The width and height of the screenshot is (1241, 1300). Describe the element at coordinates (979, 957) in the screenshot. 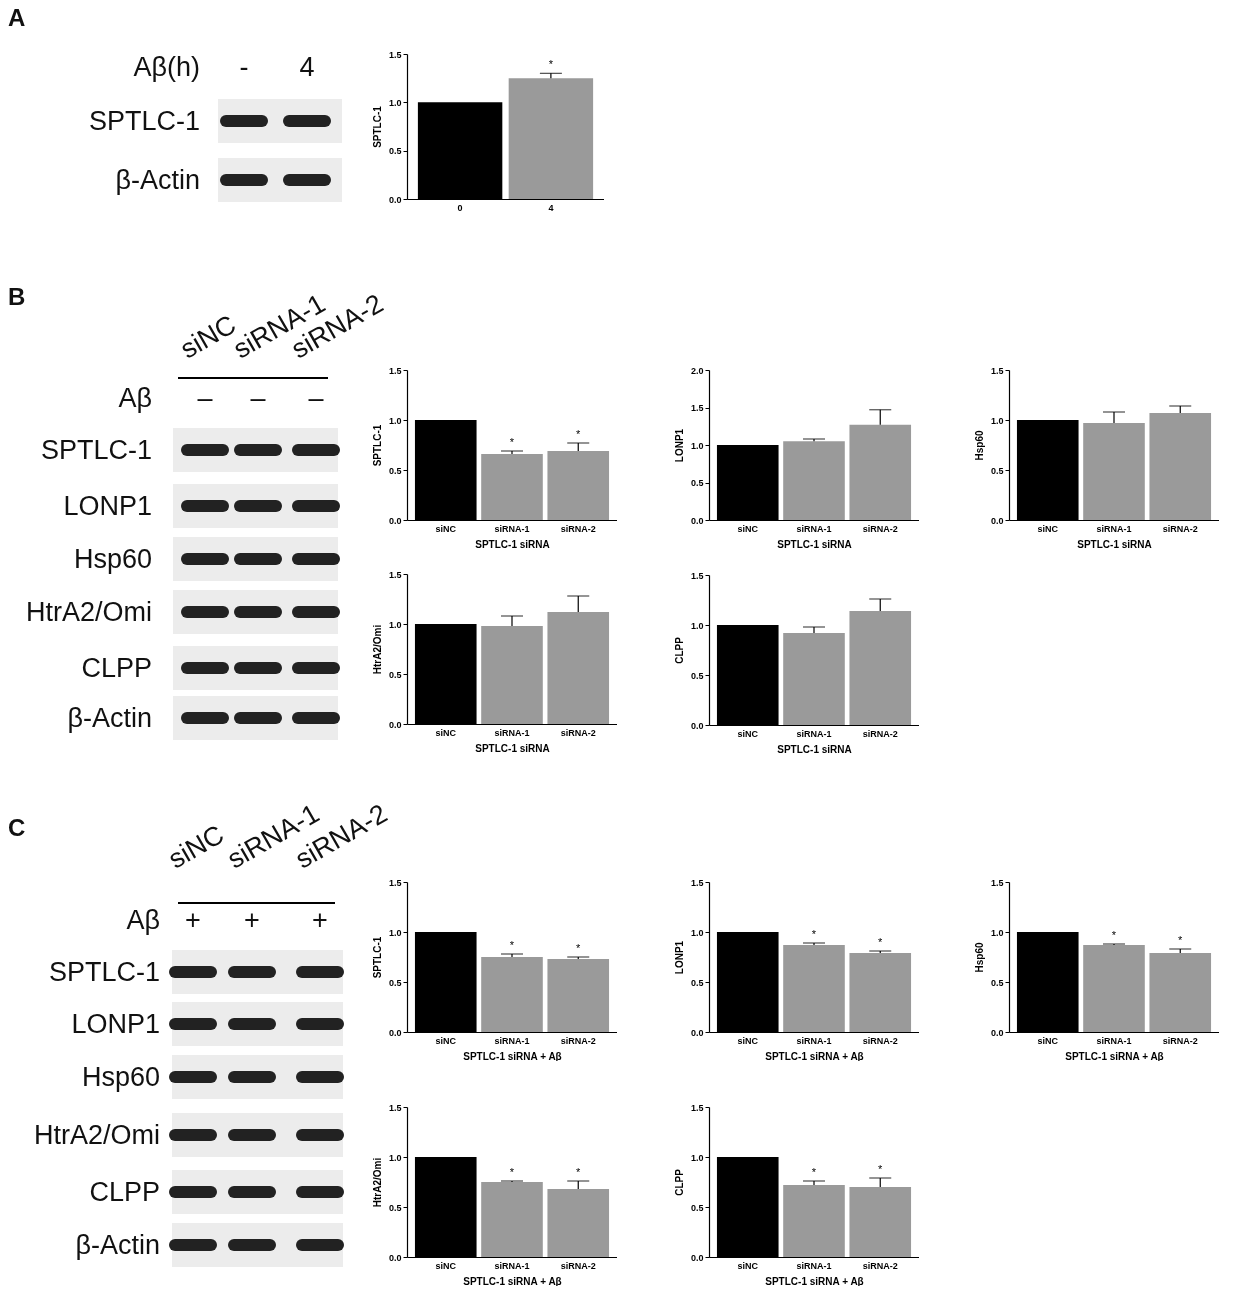

I see `y-axis-title: Hsp60` at that location.